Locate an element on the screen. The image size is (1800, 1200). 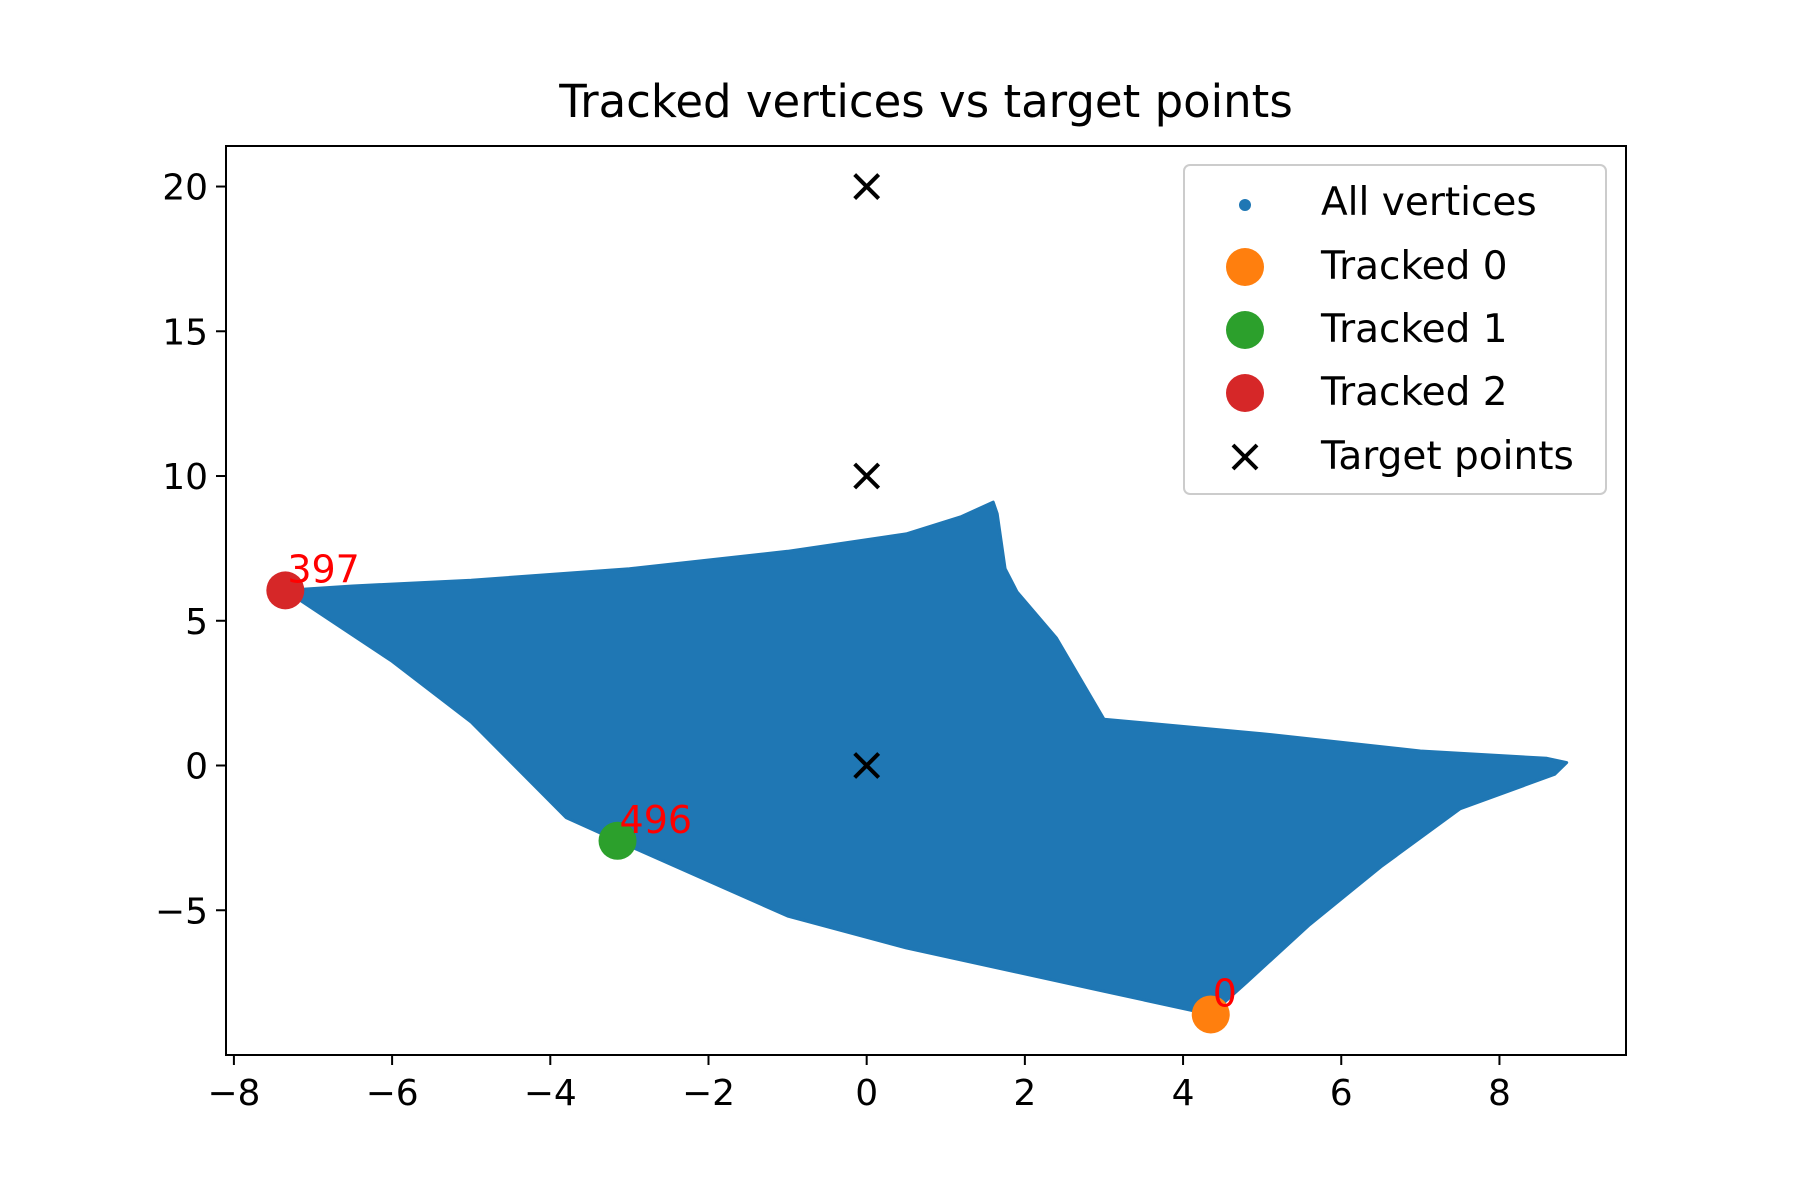
y-tick-label: 15 is located at coordinates (185, 332).